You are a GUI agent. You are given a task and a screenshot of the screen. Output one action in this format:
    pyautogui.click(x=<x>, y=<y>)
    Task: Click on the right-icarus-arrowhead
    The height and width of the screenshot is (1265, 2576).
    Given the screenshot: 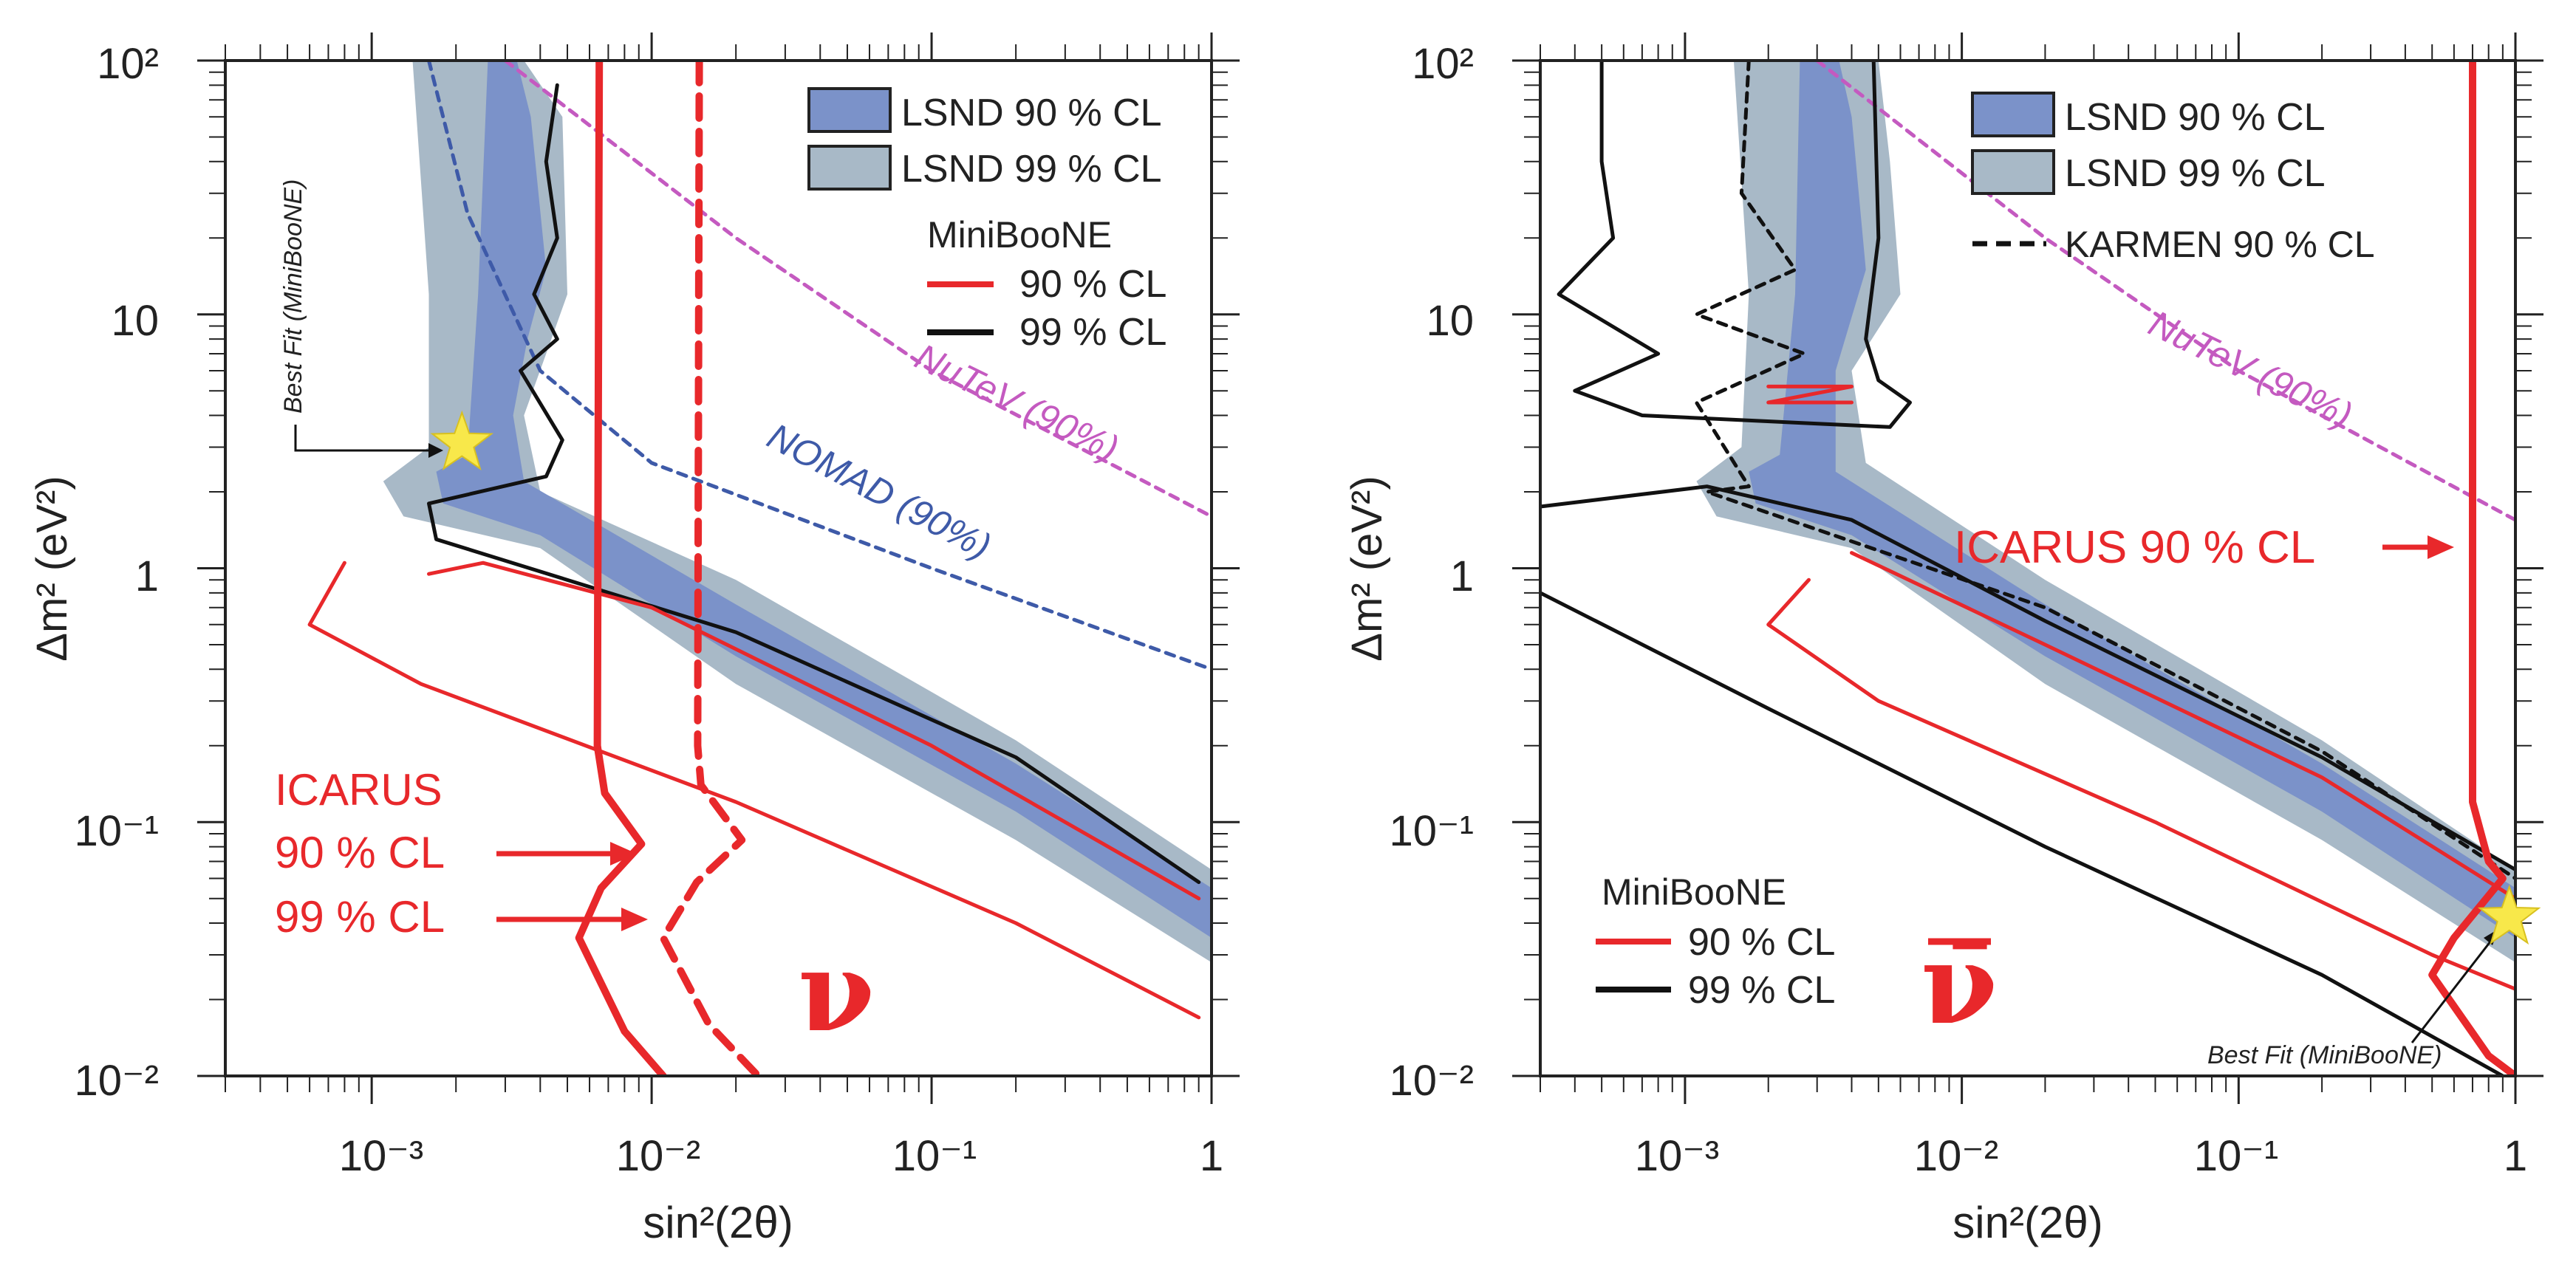 What is the action you would take?
    pyautogui.click(x=2441, y=547)
    